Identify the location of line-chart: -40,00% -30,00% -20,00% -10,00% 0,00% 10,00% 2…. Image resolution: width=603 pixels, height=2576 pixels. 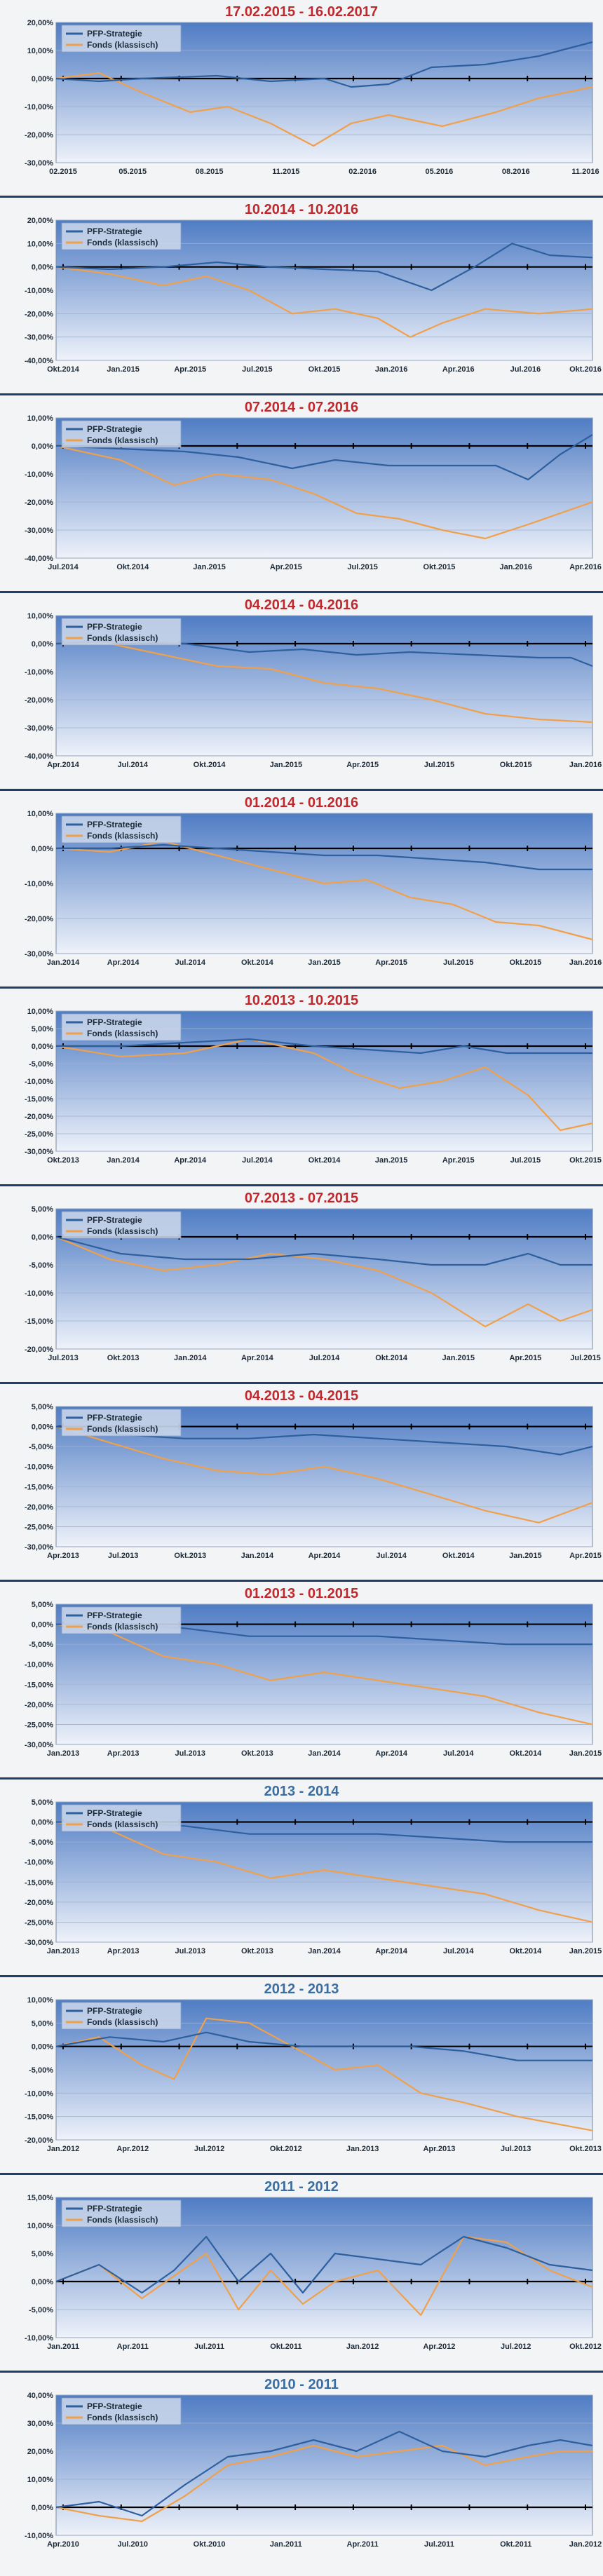
(313, 295).